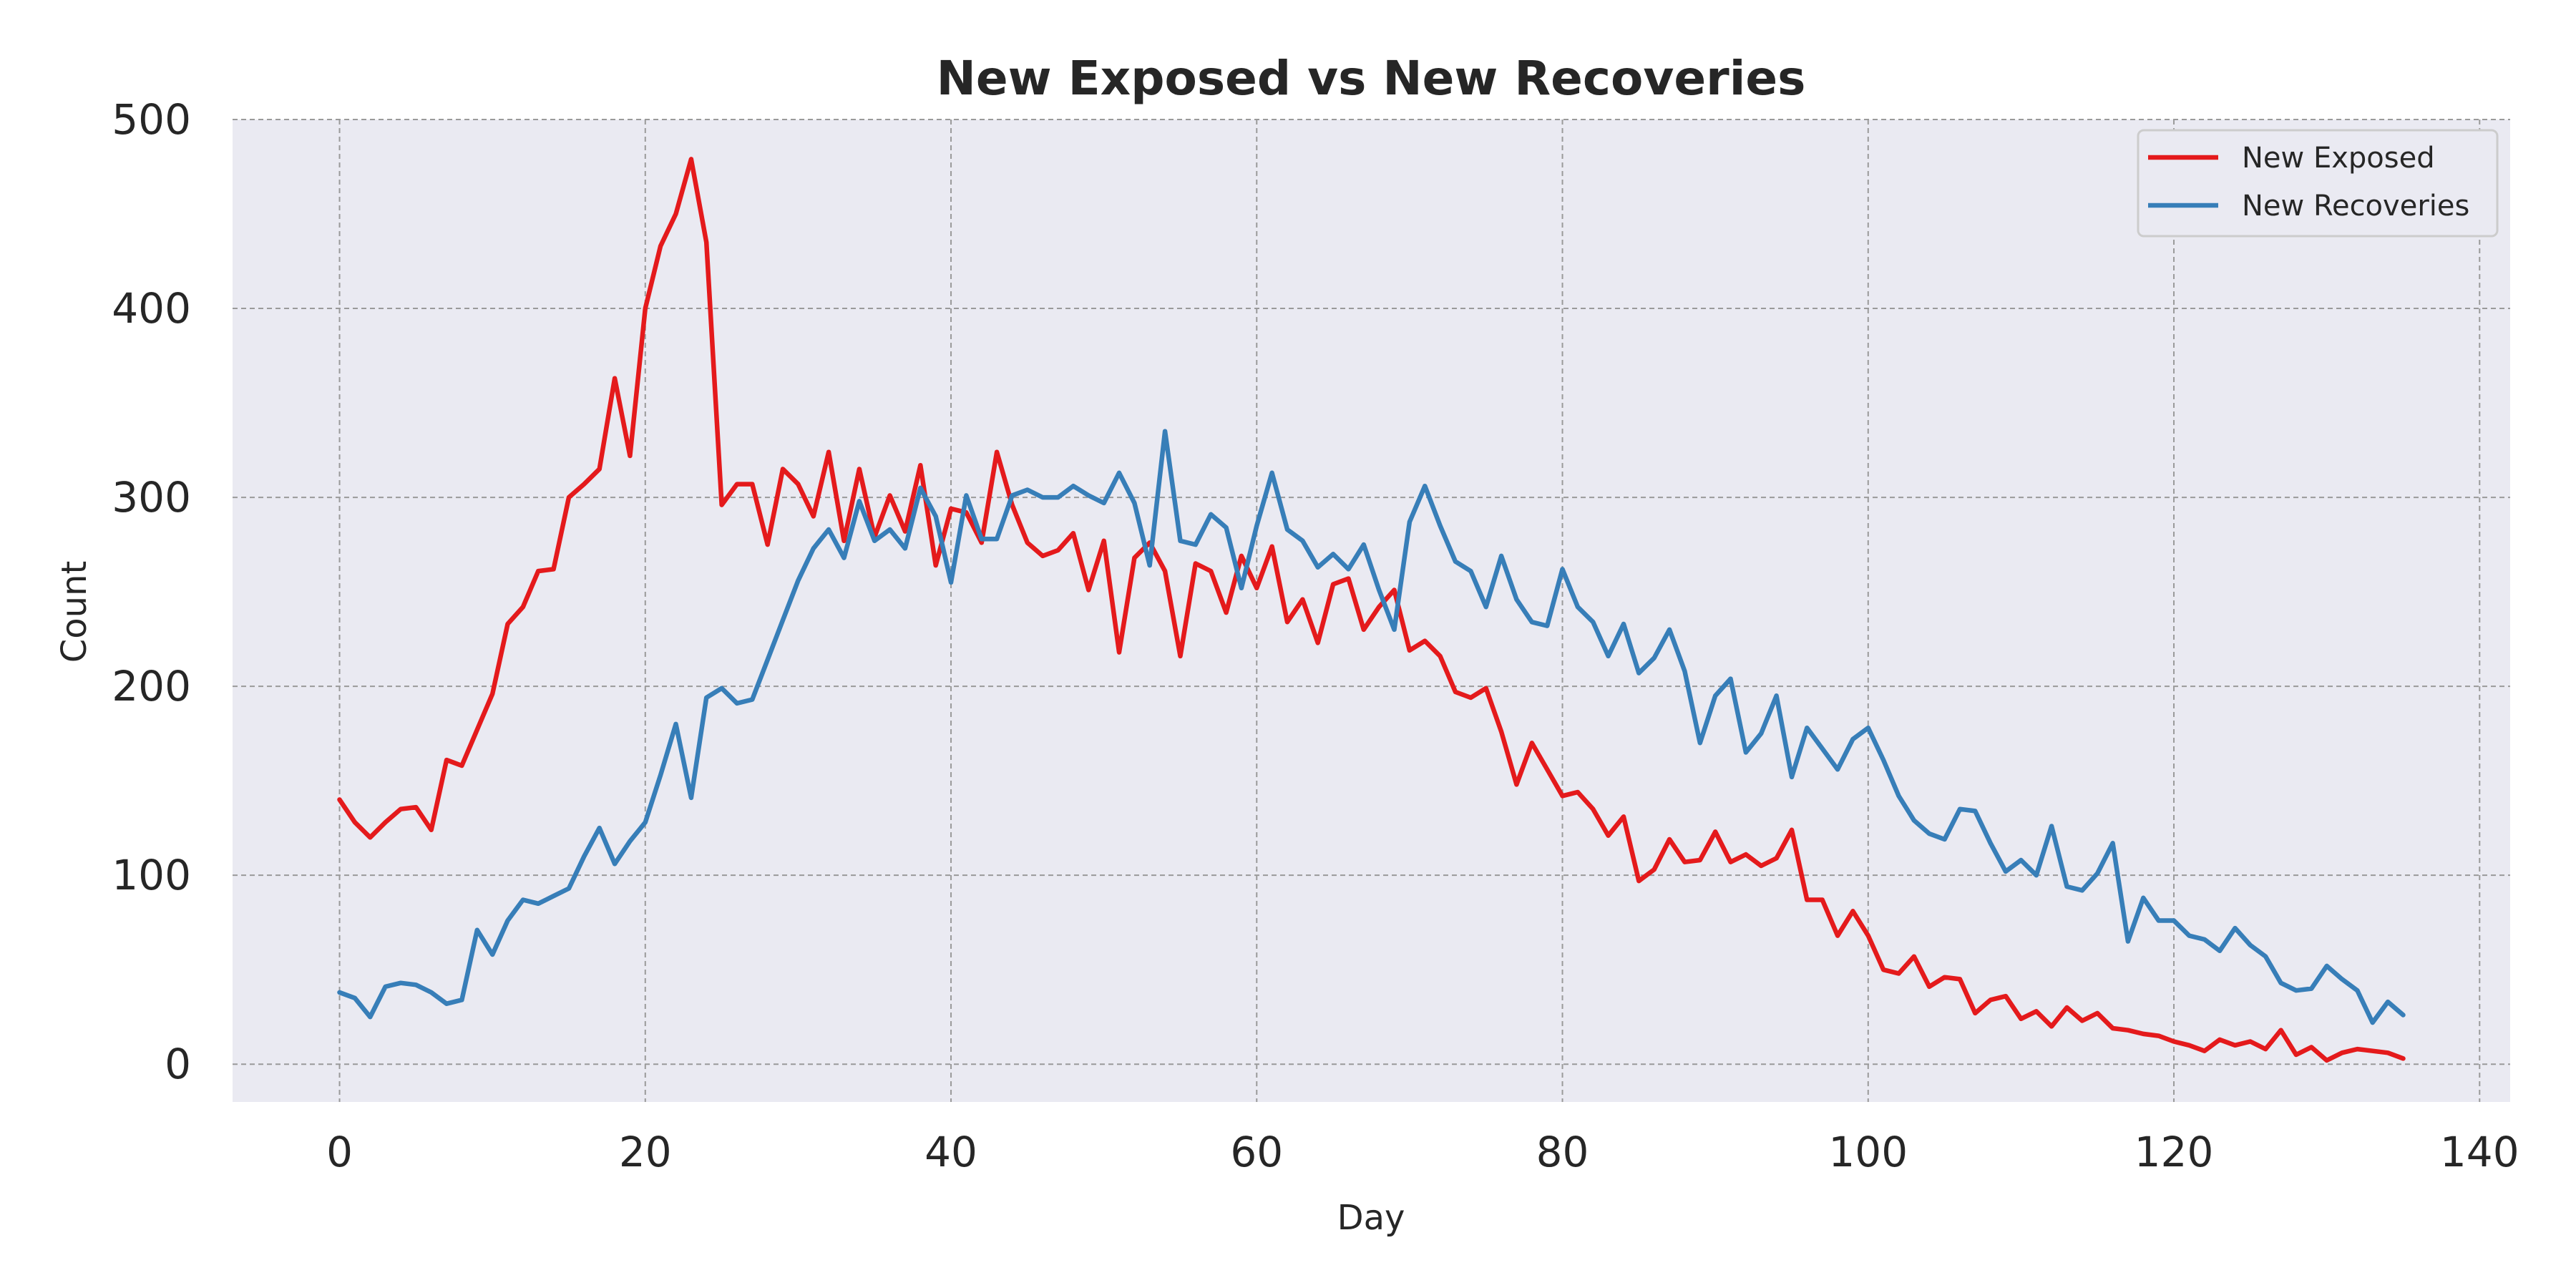 The image size is (2576, 1288). Describe the element at coordinates (950, 1152) in the screenshot. I see `x-tick-label: 40` at that location.